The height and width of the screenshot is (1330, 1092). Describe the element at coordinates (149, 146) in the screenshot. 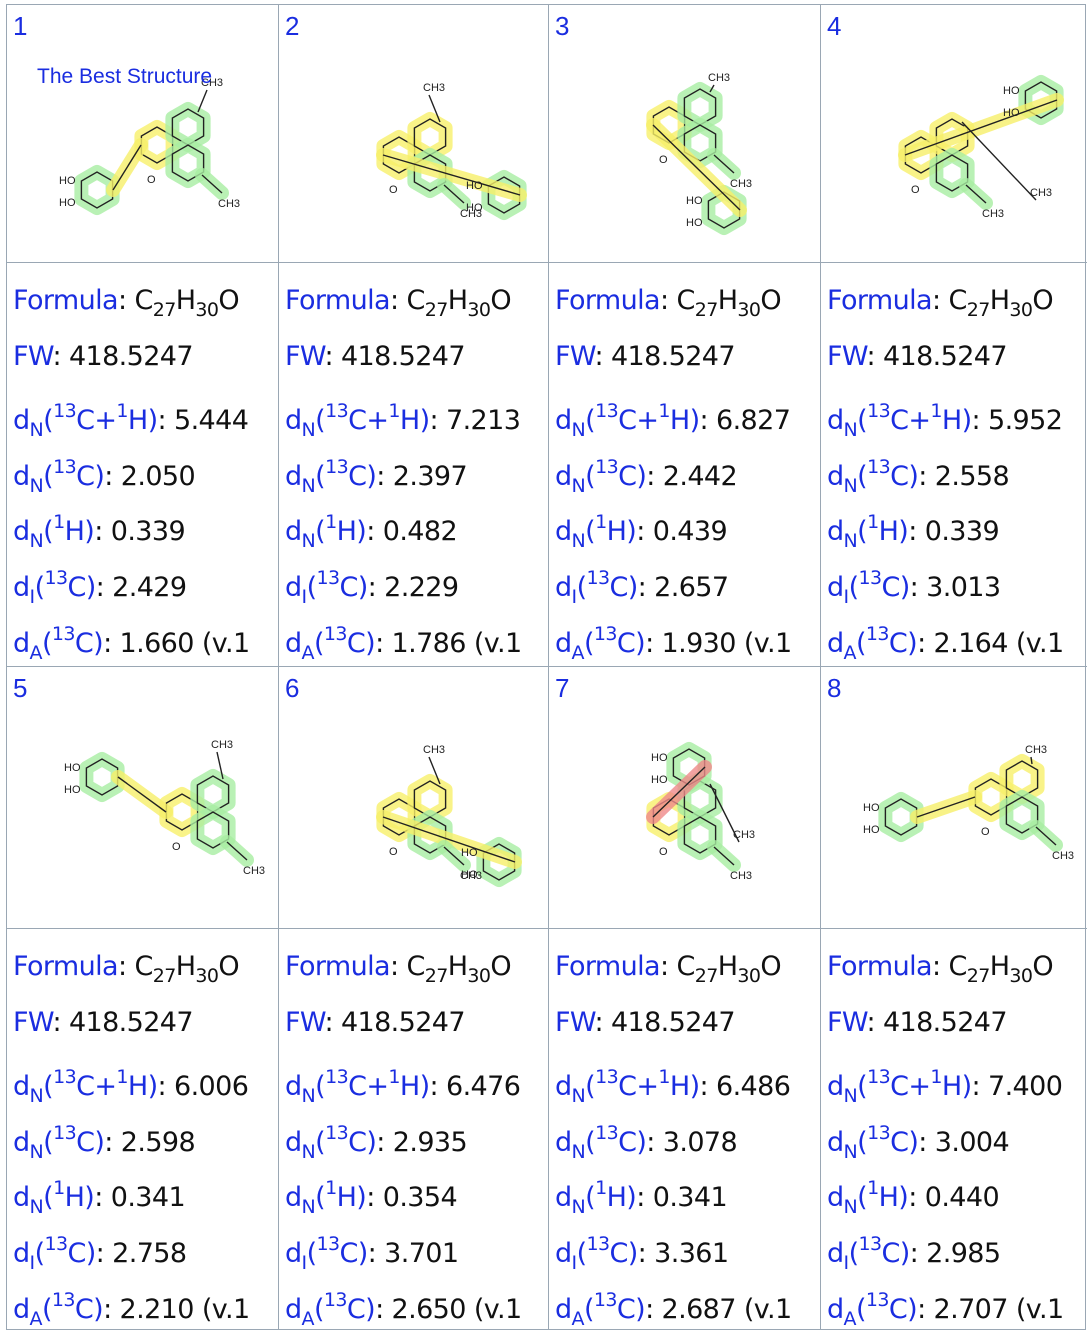

I see `molecule-structure-1: HO HO CH3 CH3 O` at that location.